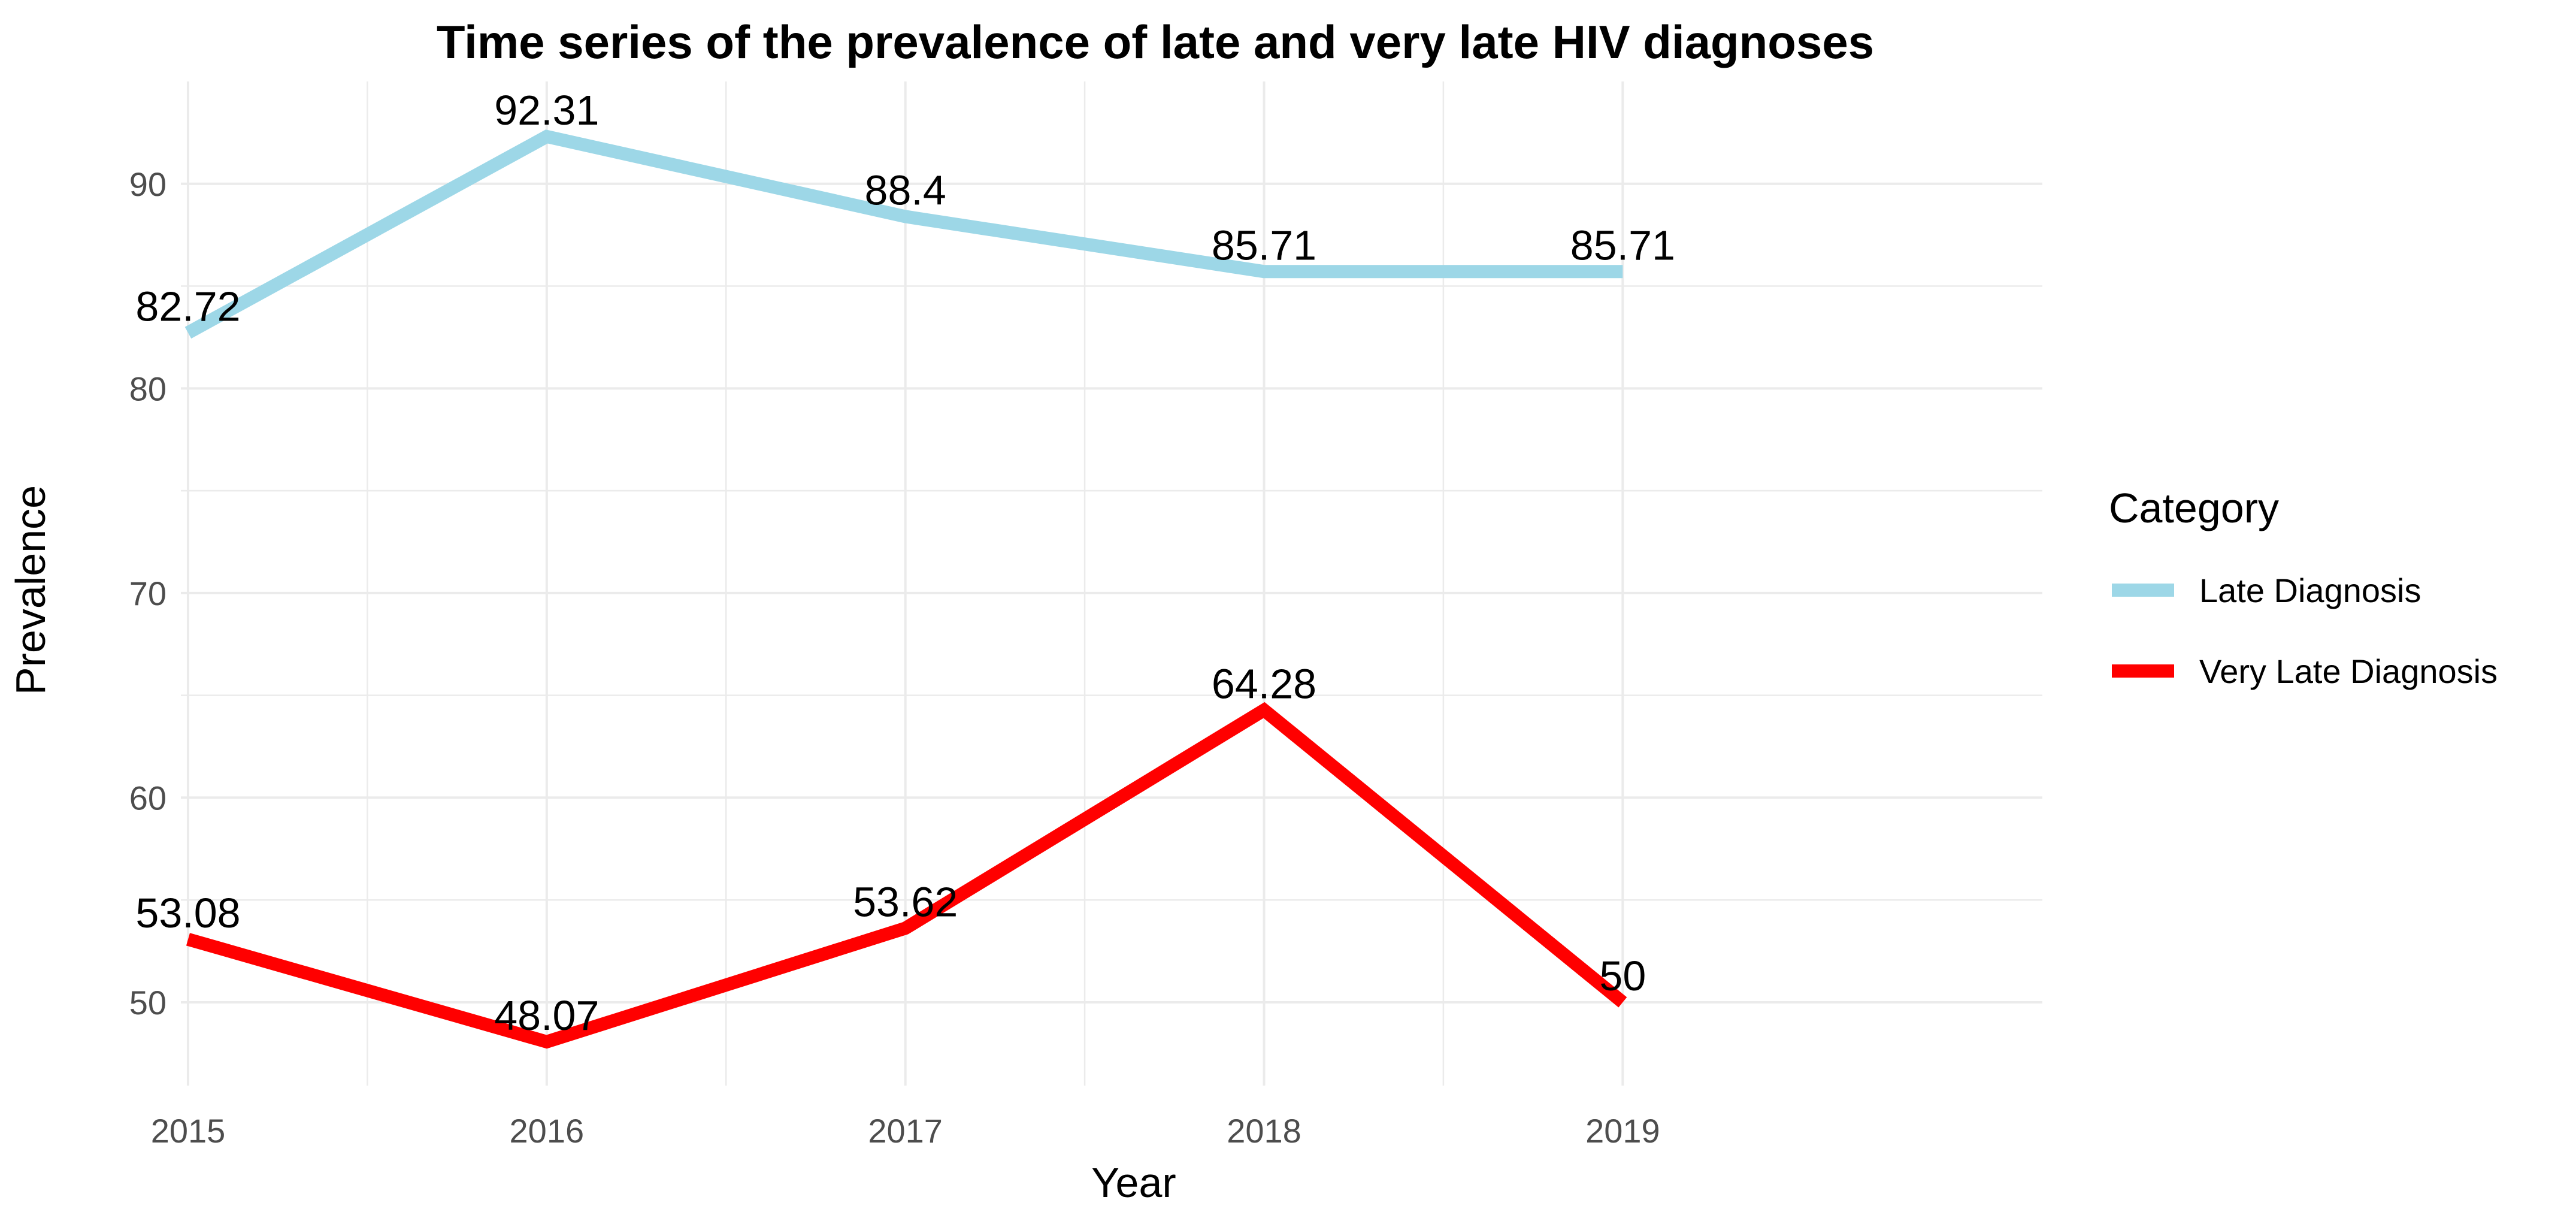 The image size is (2576, 1212). I want to click on data-label: 48.07, so click(546, 1015).